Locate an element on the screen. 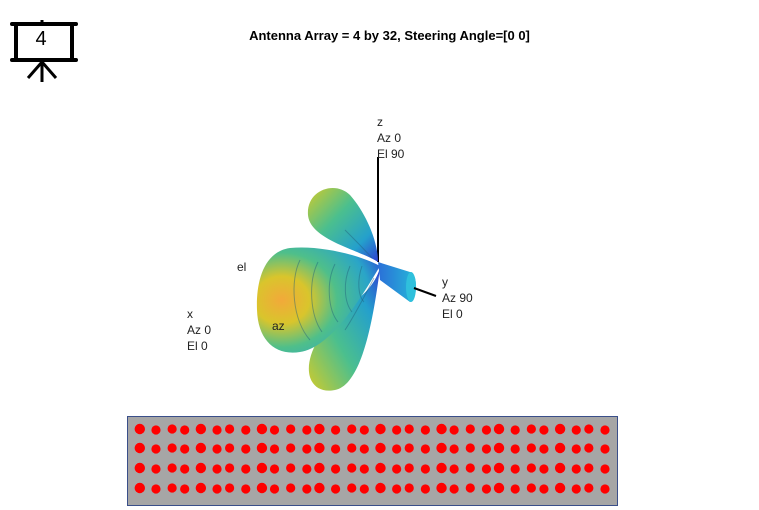 Image resolution: width=759 pixels, height=510 pixels. lobe-ripples is located at coordinates (334, 285).